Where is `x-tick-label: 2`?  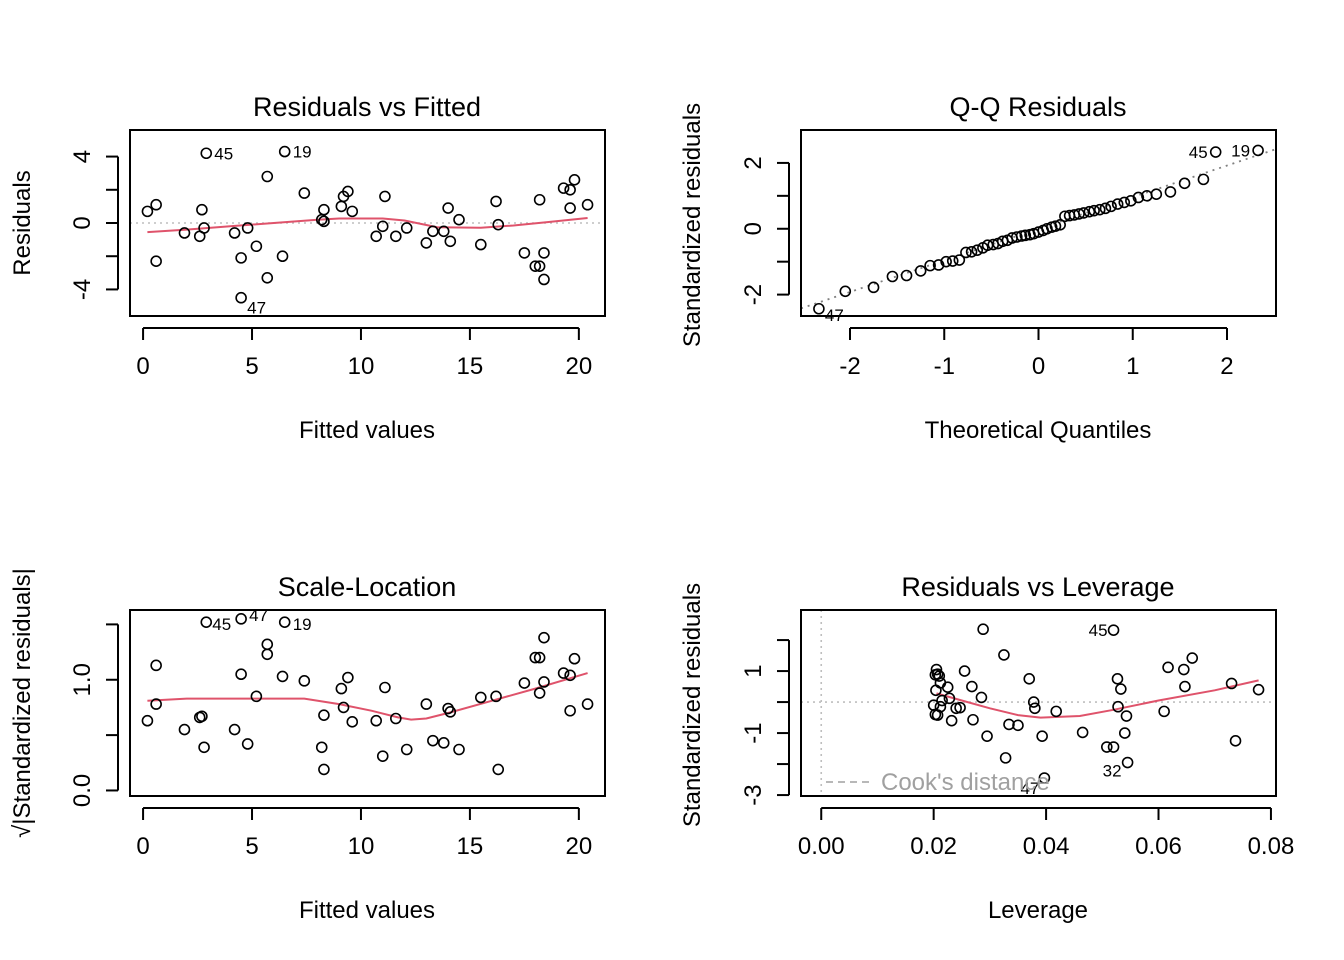
x-tick-label: 2 is located at coordinates (1226, 366).